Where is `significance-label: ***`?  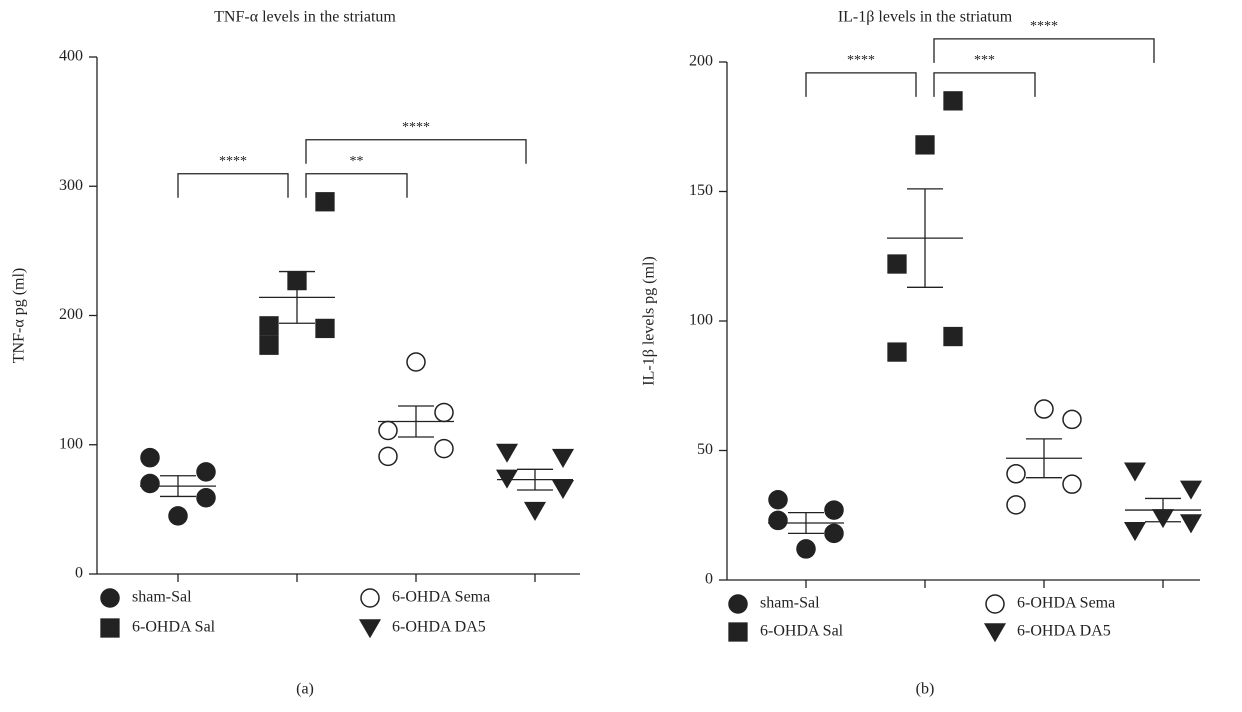 significance-label: *** is located at coordinates (984, 60).